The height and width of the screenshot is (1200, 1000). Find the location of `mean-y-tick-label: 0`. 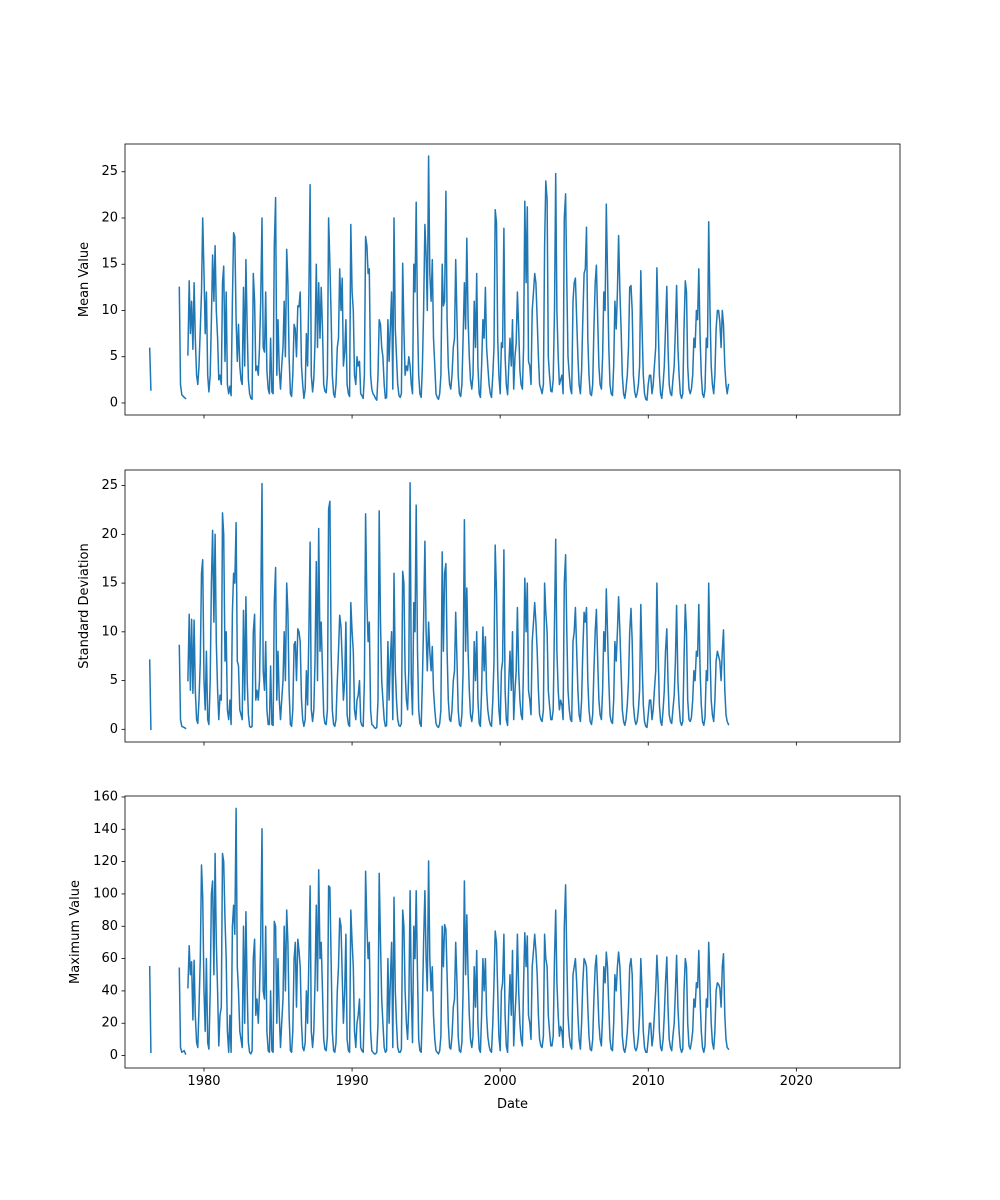

mean-y-tick-label: 0 is located at coordinates (114, 402).